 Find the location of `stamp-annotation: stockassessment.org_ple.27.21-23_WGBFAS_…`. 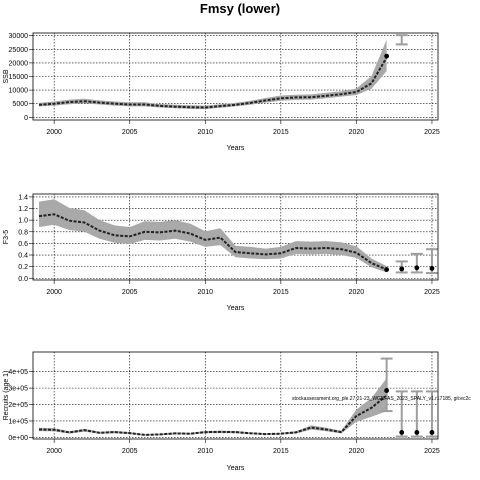

stamp-annotation: stockassessment.org_ple.27.21-23_WGBFAS_… is located at coordinates (381, 399).